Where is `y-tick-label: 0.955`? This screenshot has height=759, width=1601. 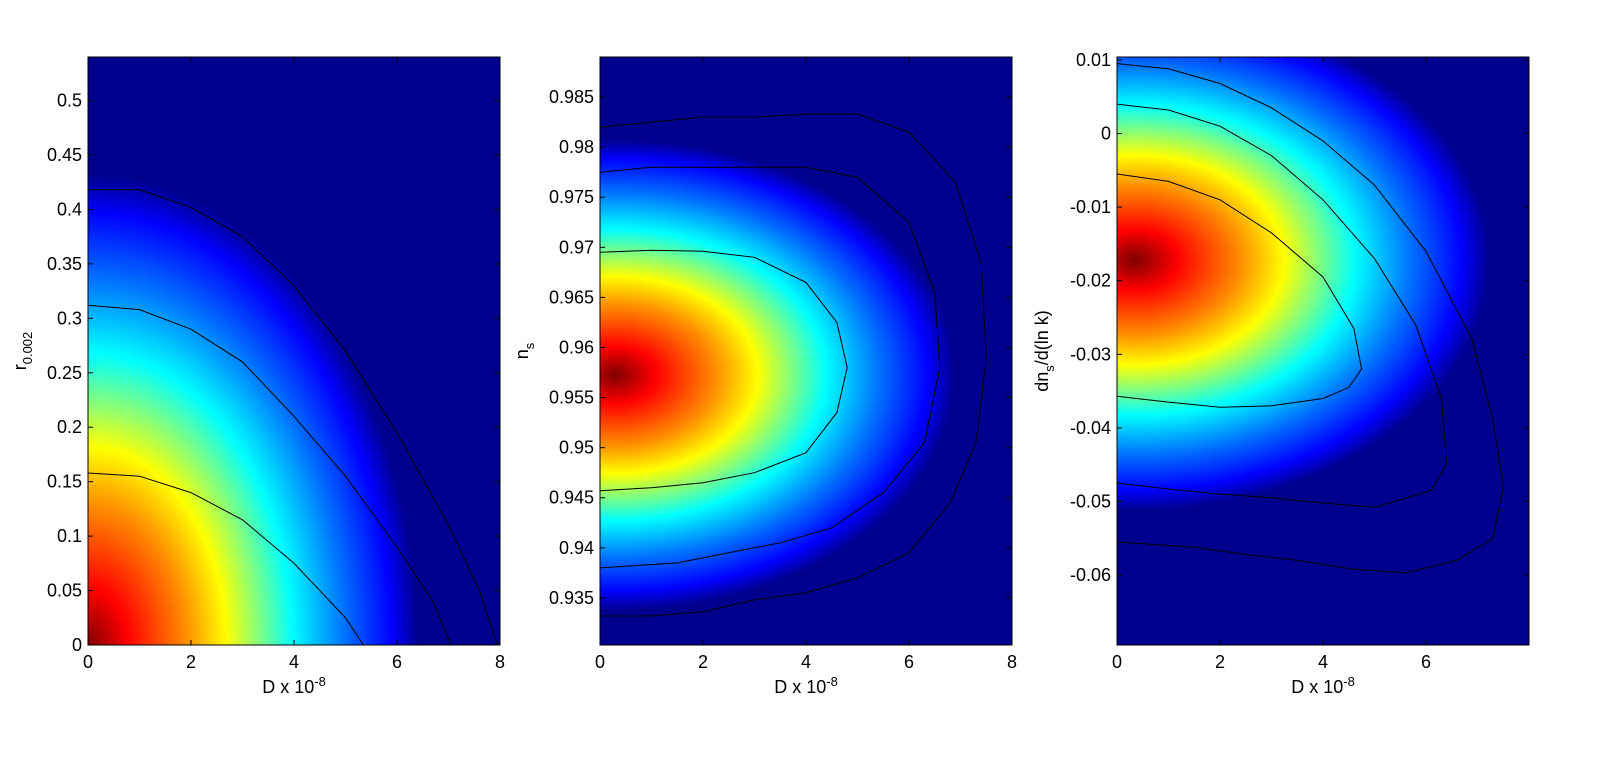
y-tick-label: 0.955 is located at coordinates (571, 398).